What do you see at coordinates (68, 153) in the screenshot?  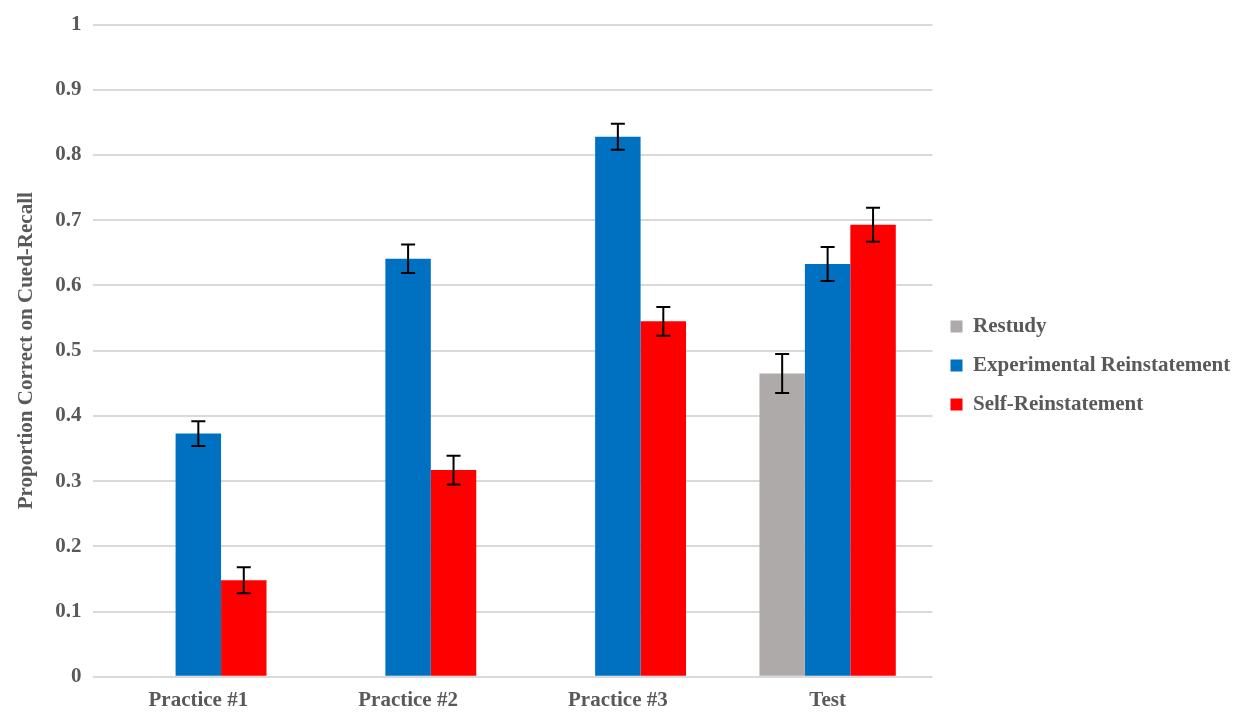 I see `y-tick-label: 0.8` at bounding box center [68, 153].